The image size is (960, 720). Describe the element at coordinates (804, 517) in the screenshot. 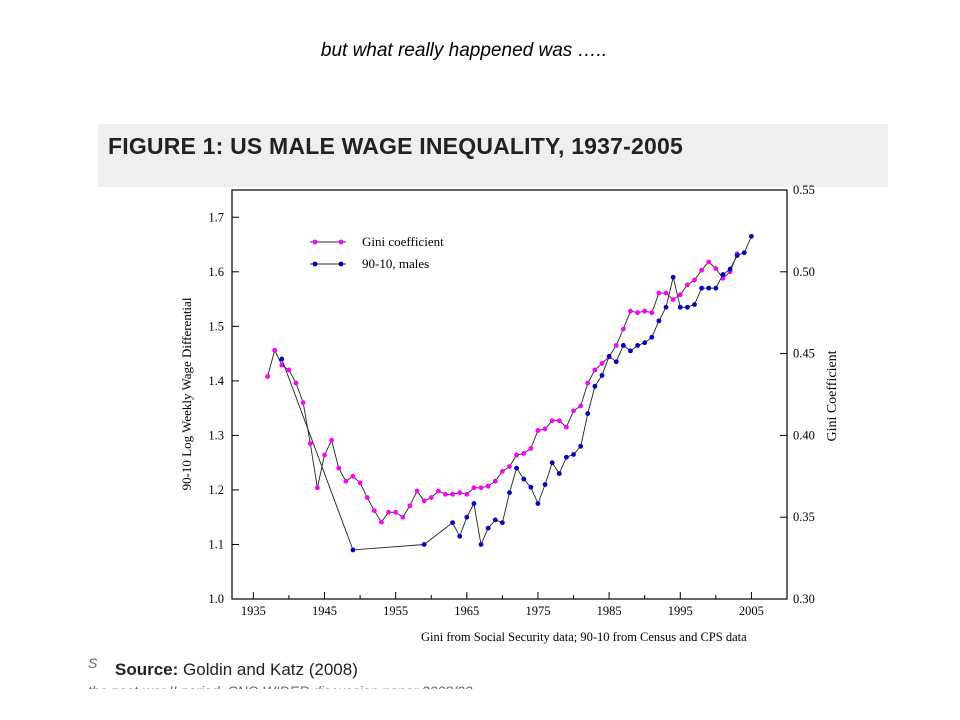

I see `right-y-tick-label: 0.35` at that location.